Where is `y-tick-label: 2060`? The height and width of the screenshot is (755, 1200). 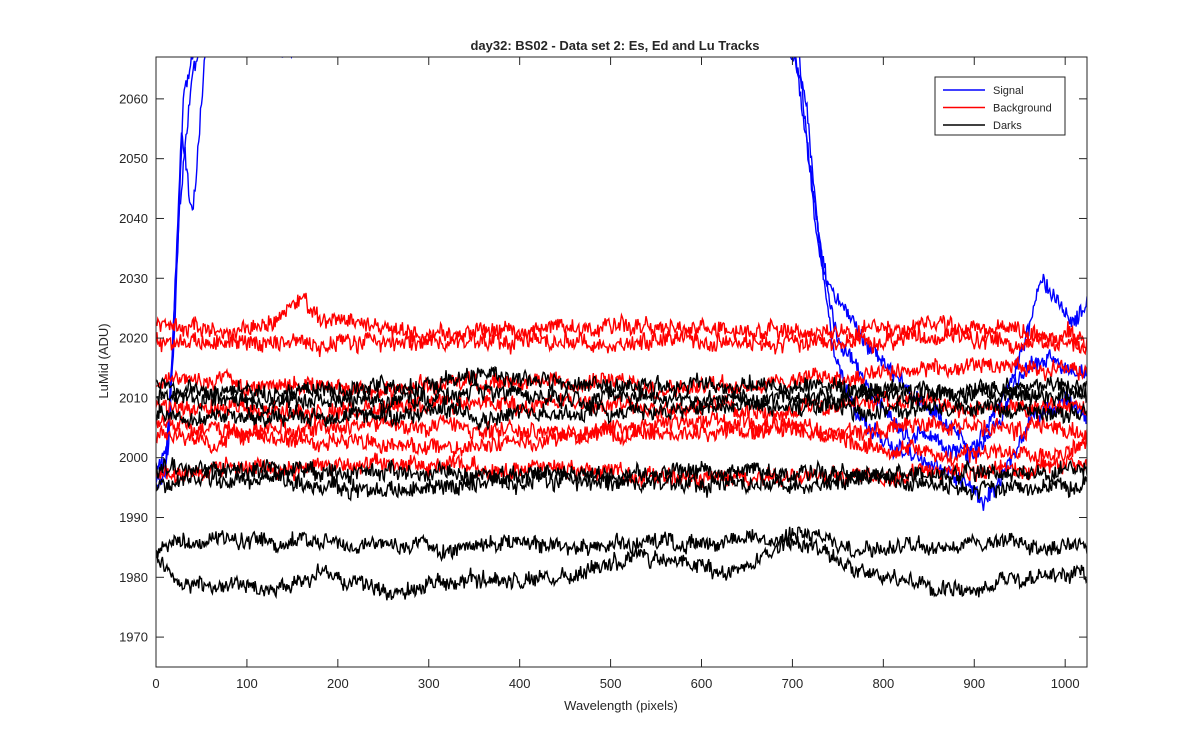
y-tick-label: 2060 is located at coordinates (133, 98).